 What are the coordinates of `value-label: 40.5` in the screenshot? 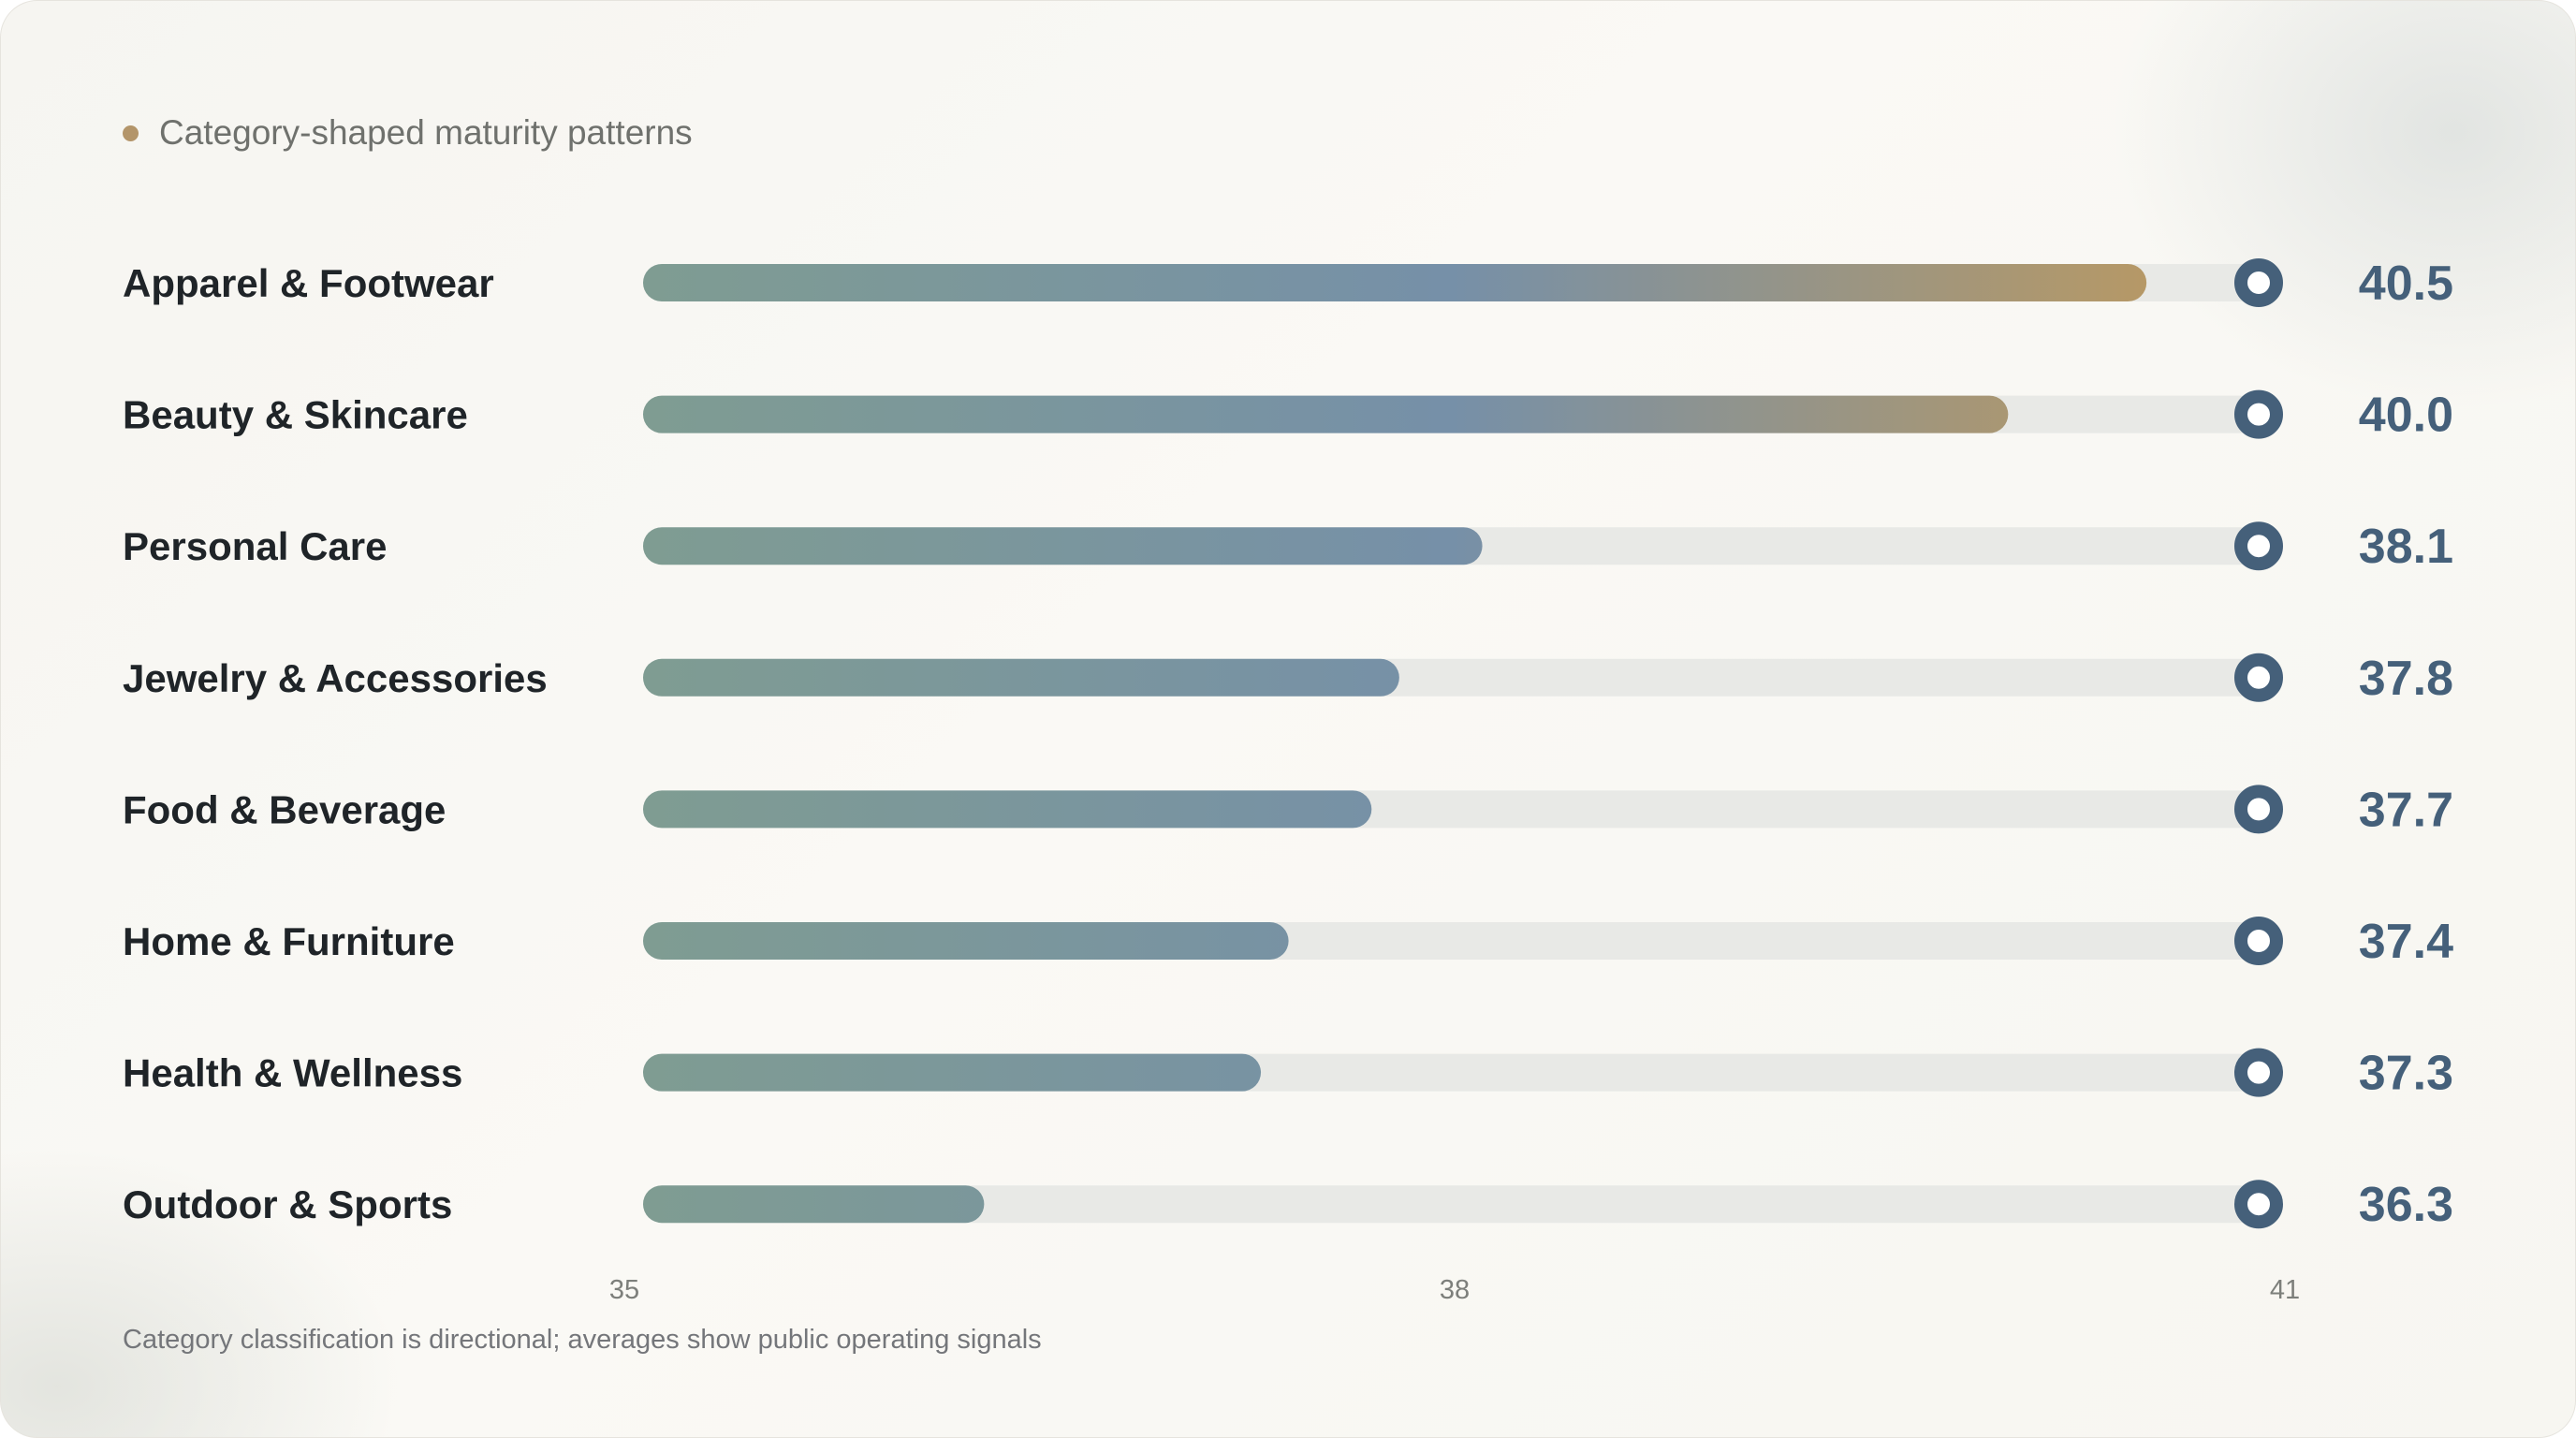 It's located at (2406, 284).